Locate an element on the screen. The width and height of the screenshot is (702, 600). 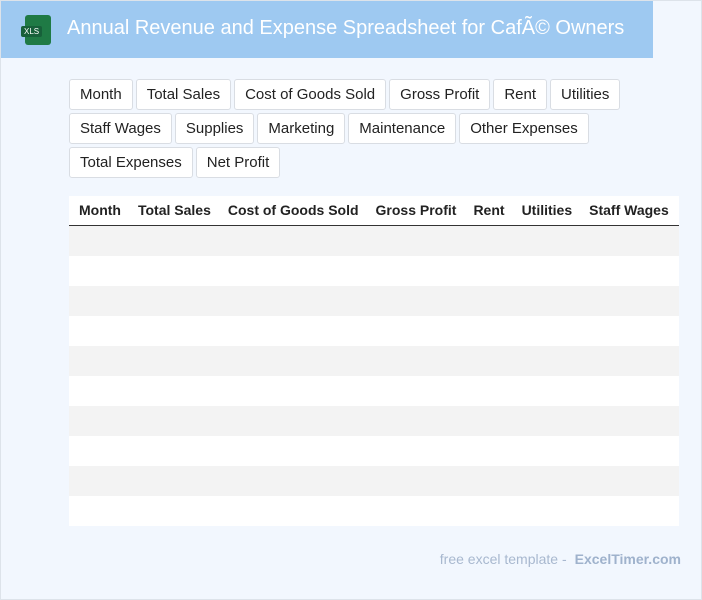
footer-text: free excel template - is located at coordinates (503, 559).